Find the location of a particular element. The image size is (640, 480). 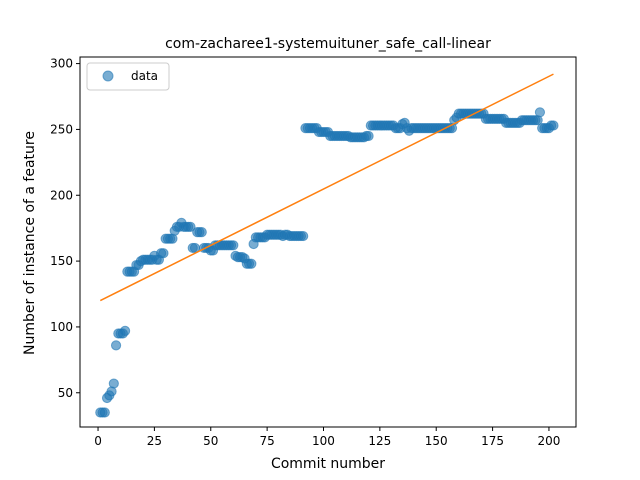

y-axis-label: Number of instance of a feature is located at coordinates (30, 243).